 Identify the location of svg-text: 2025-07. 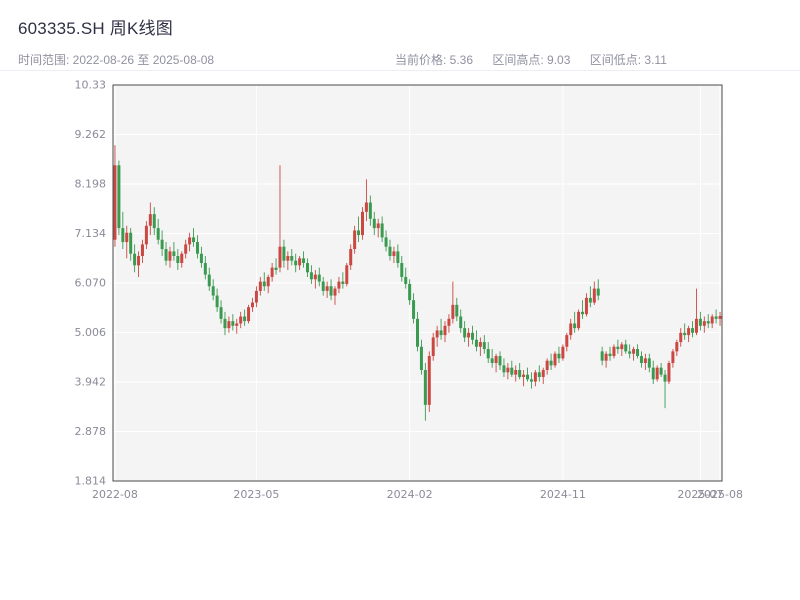
(700, 494).